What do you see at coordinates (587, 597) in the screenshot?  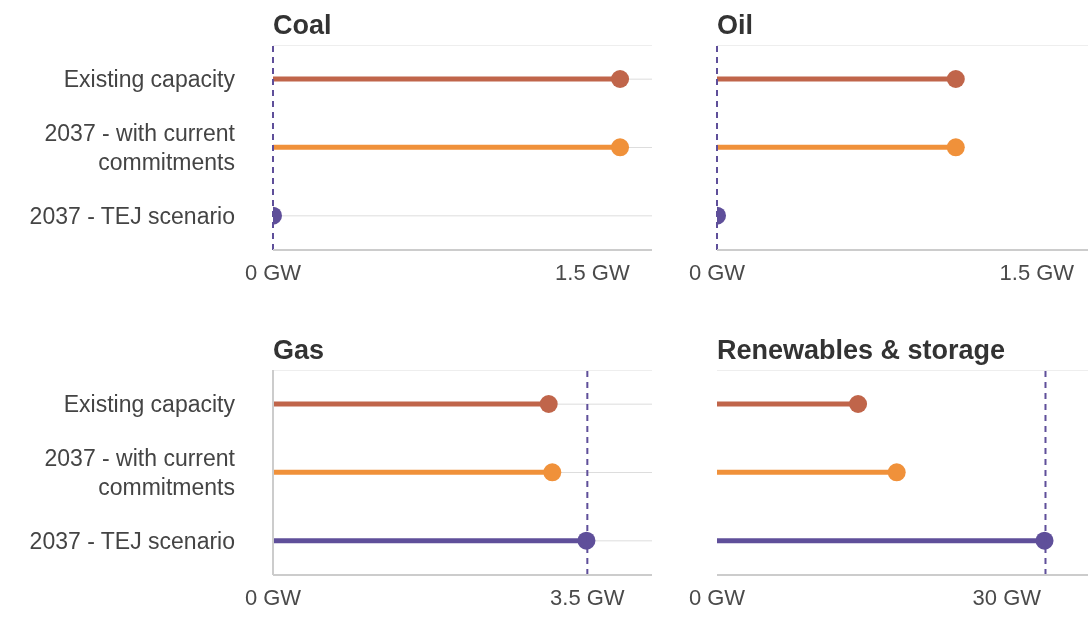 I see `x-tick-label: 3.5 GW` at bounding box center [587, 597].